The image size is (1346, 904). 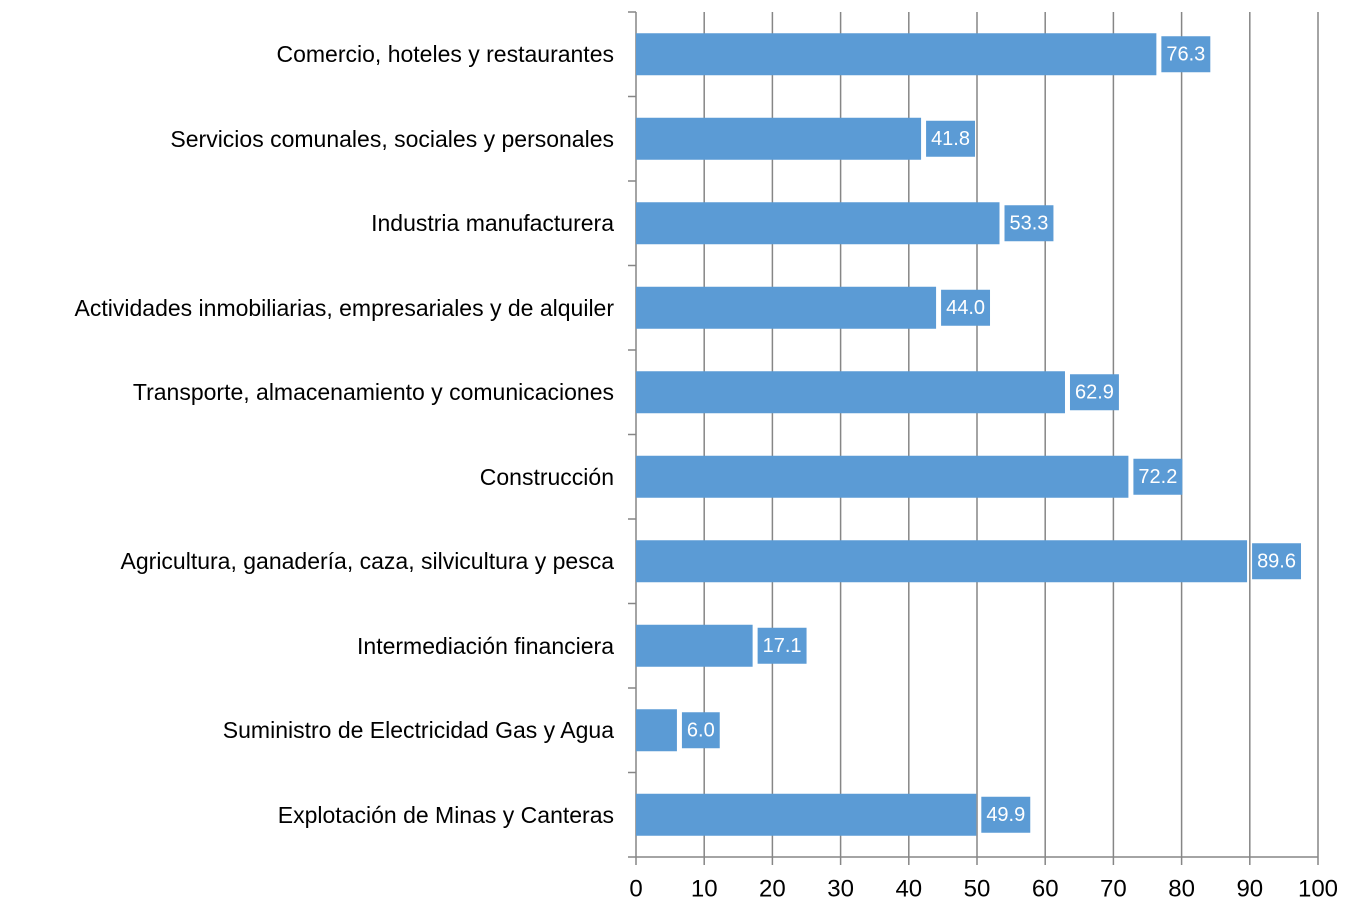 I want to click on value-label: 44.0, so click(x=965, y=308).